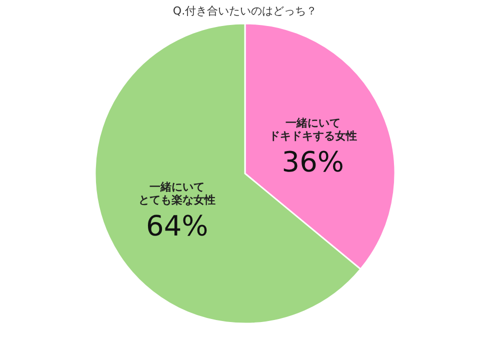 Image resolution: width=500 pixels, height=339 pixels. I want to click on chart-title: Q.付き合いたいのはどっち？, so click(245, 11).